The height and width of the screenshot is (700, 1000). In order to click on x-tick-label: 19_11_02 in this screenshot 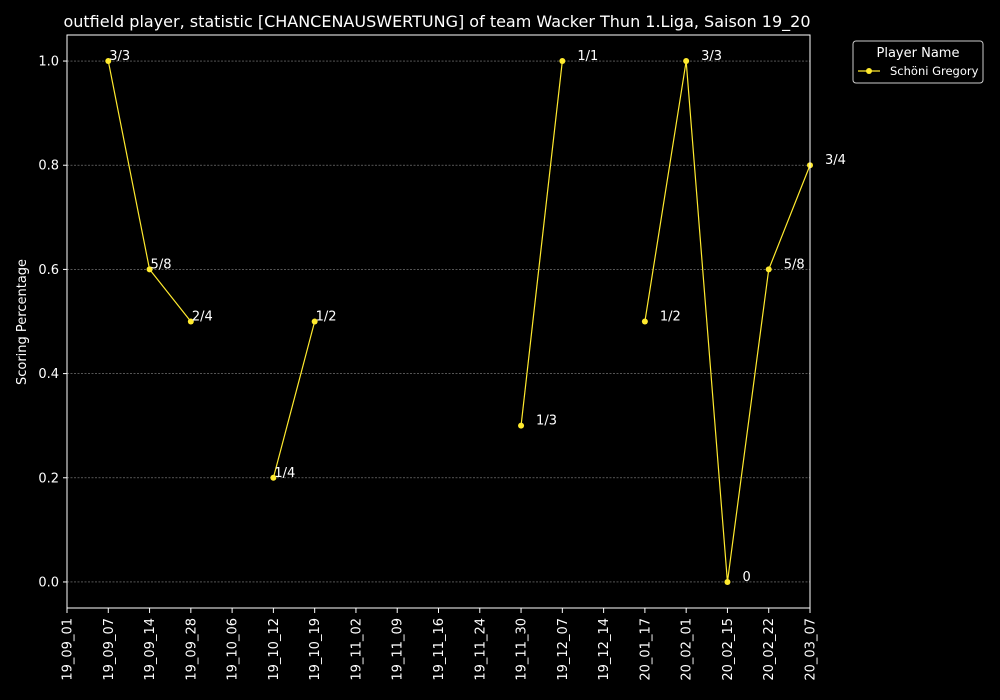, I will do `click(356, 649)`.